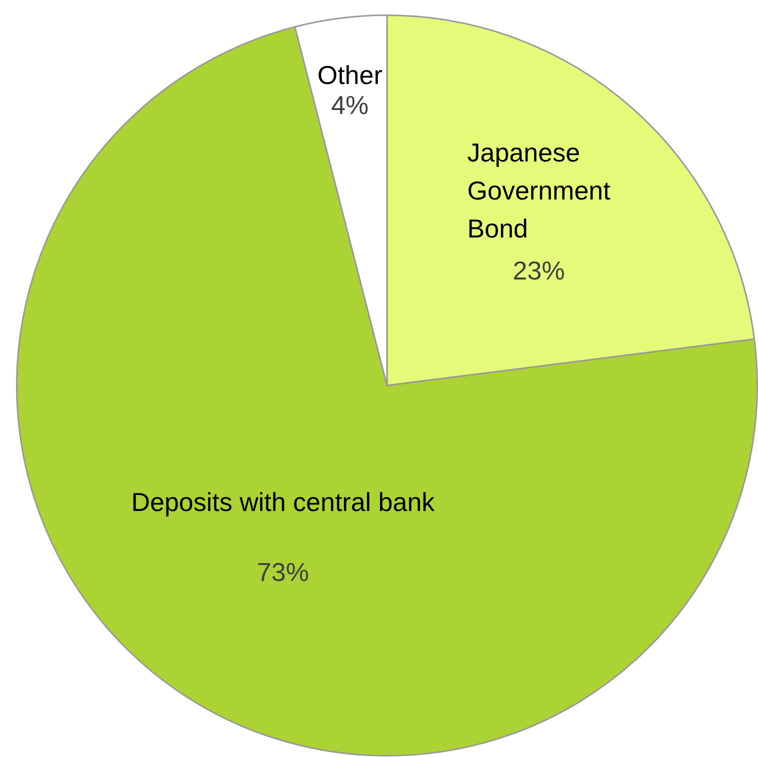 This screenshot has height=757, width=758. I want to click on slice-label: Japanese Government Bond, so click(539, 190).